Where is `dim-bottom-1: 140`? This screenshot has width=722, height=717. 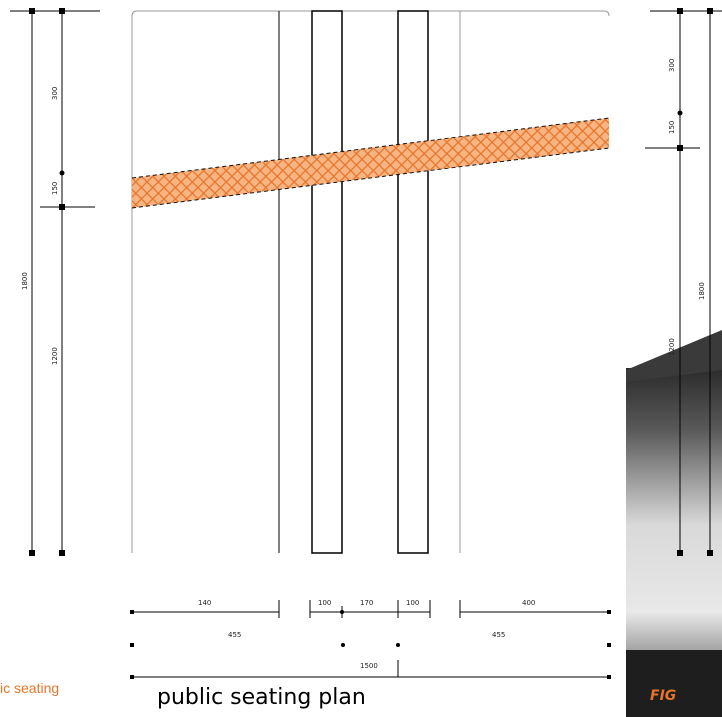
dim-bottom-1: 140 is located at coordinates (204, 603).